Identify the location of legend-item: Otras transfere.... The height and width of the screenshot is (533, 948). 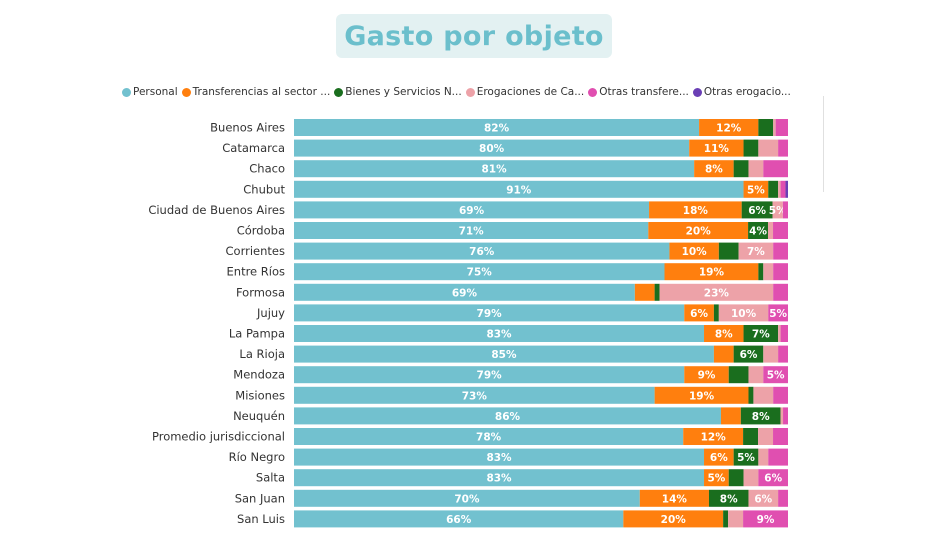
(638, 92).